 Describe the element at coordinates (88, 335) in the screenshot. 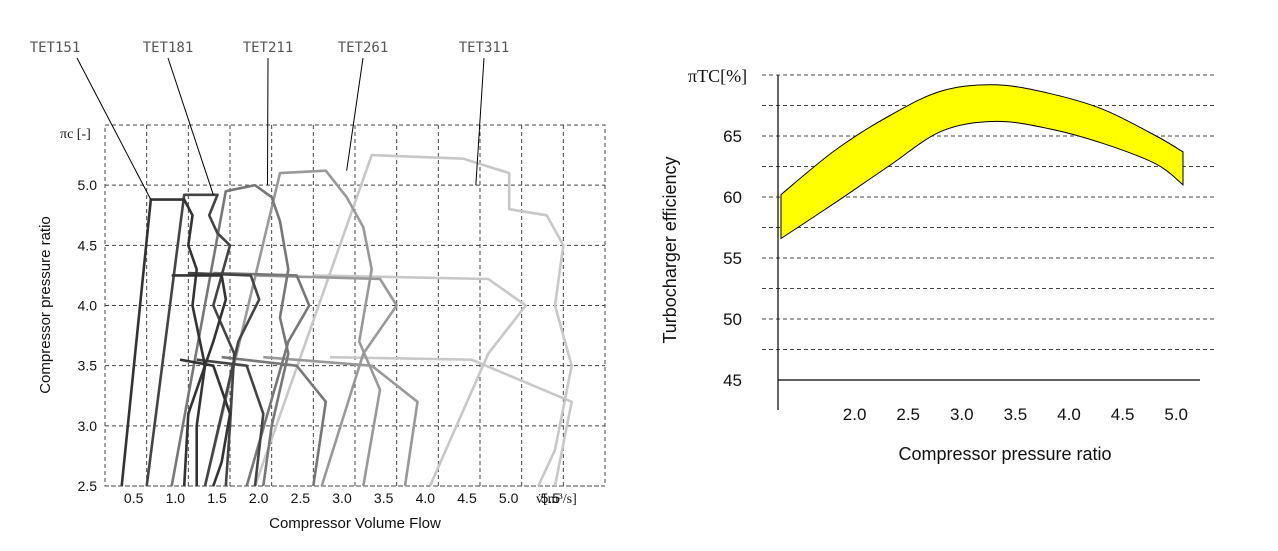

I see `compressor-map-y-ticks: 2.5 3.0 3.5 4.0 4.5 5.0` at that location.